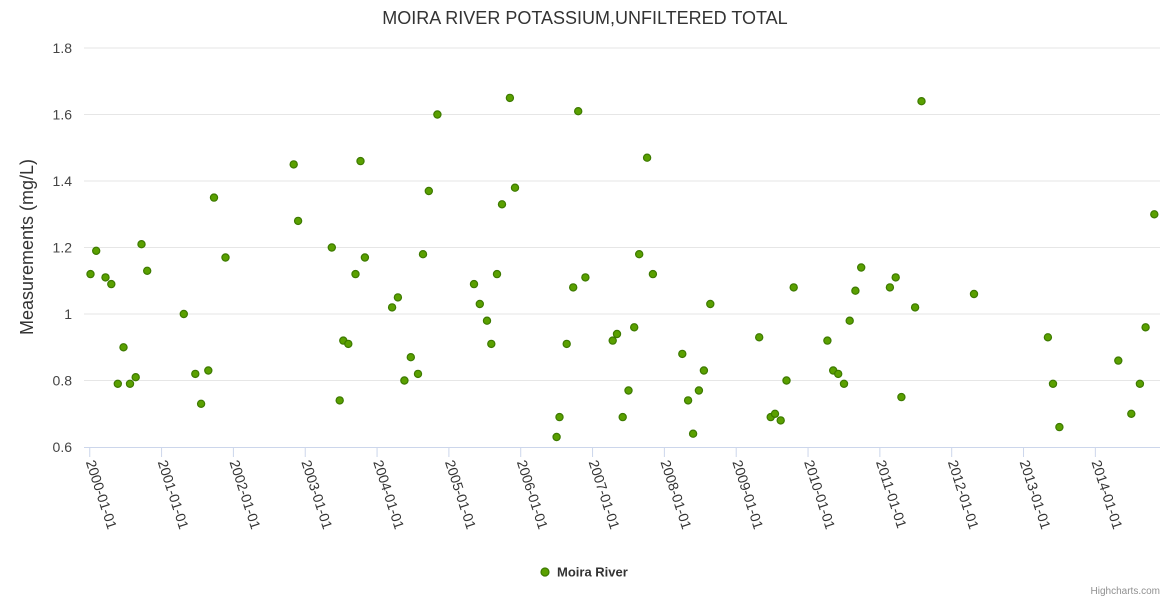 The width and height of the screenshot is (1170, 600). What do you see at coordinates (63, 247) in the screenshot?
I see `y-axis-ticks: 0.6 0.8 1 1.2 1.4 1.6 1.8` at bounding box center [63, 247].